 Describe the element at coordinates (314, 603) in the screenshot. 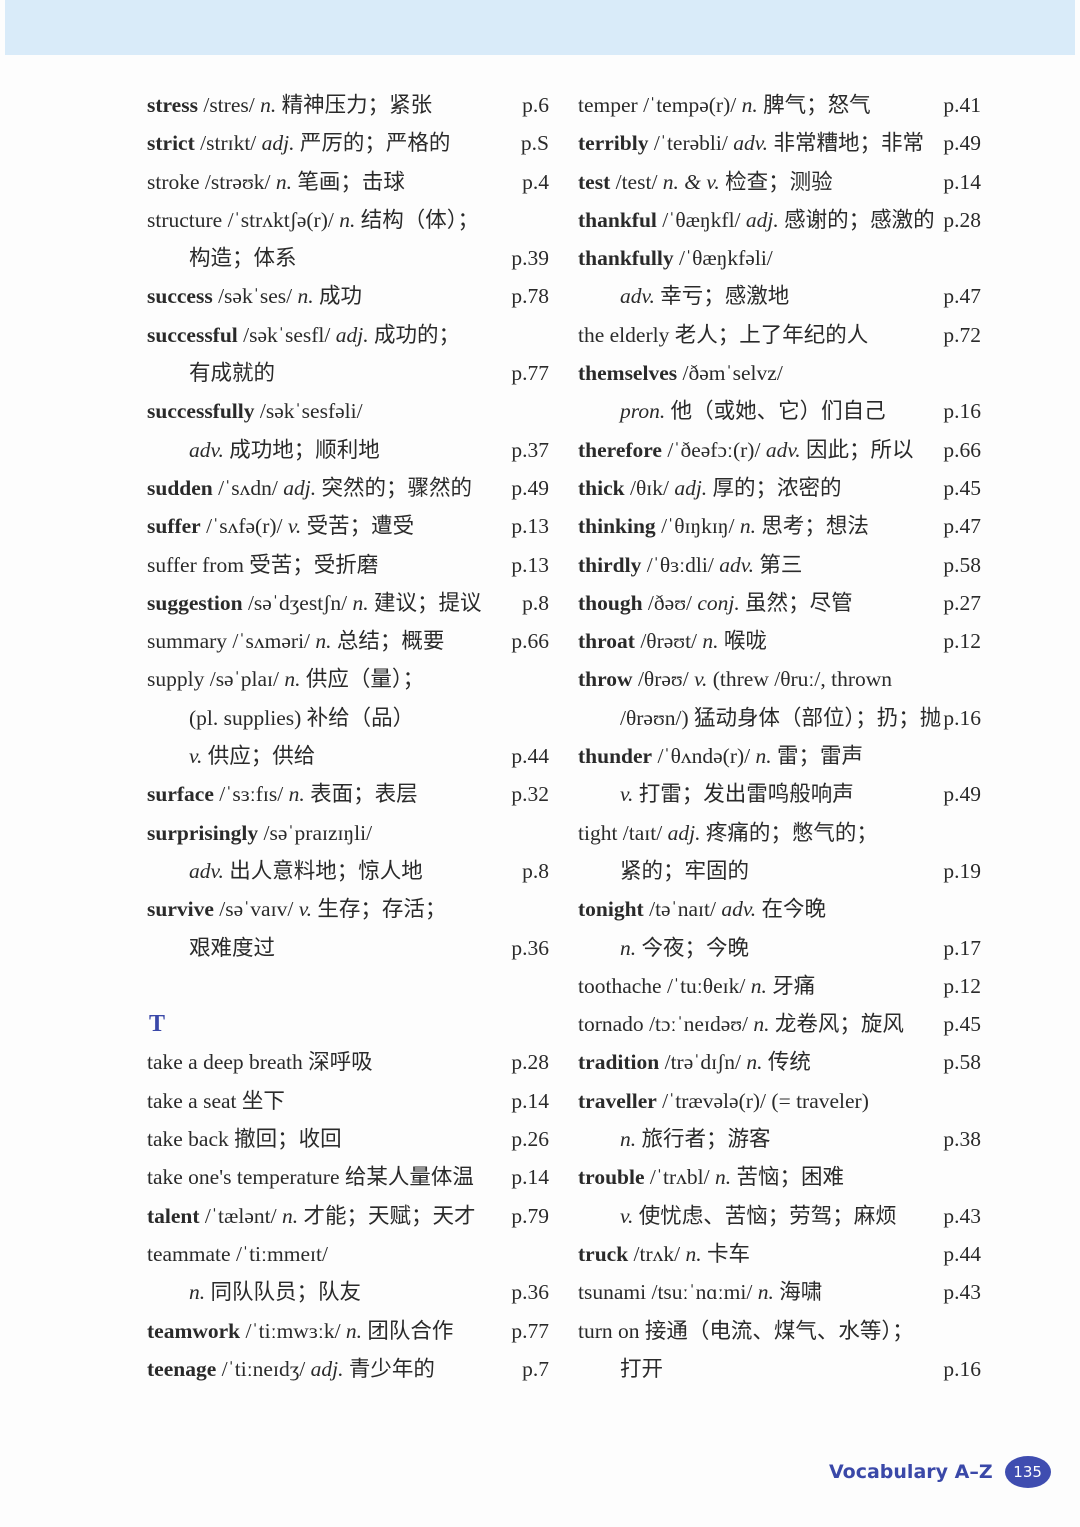

I see `entry-text: suggestion /səˈdʒestʃn/ n. 建议；提议` at that location.